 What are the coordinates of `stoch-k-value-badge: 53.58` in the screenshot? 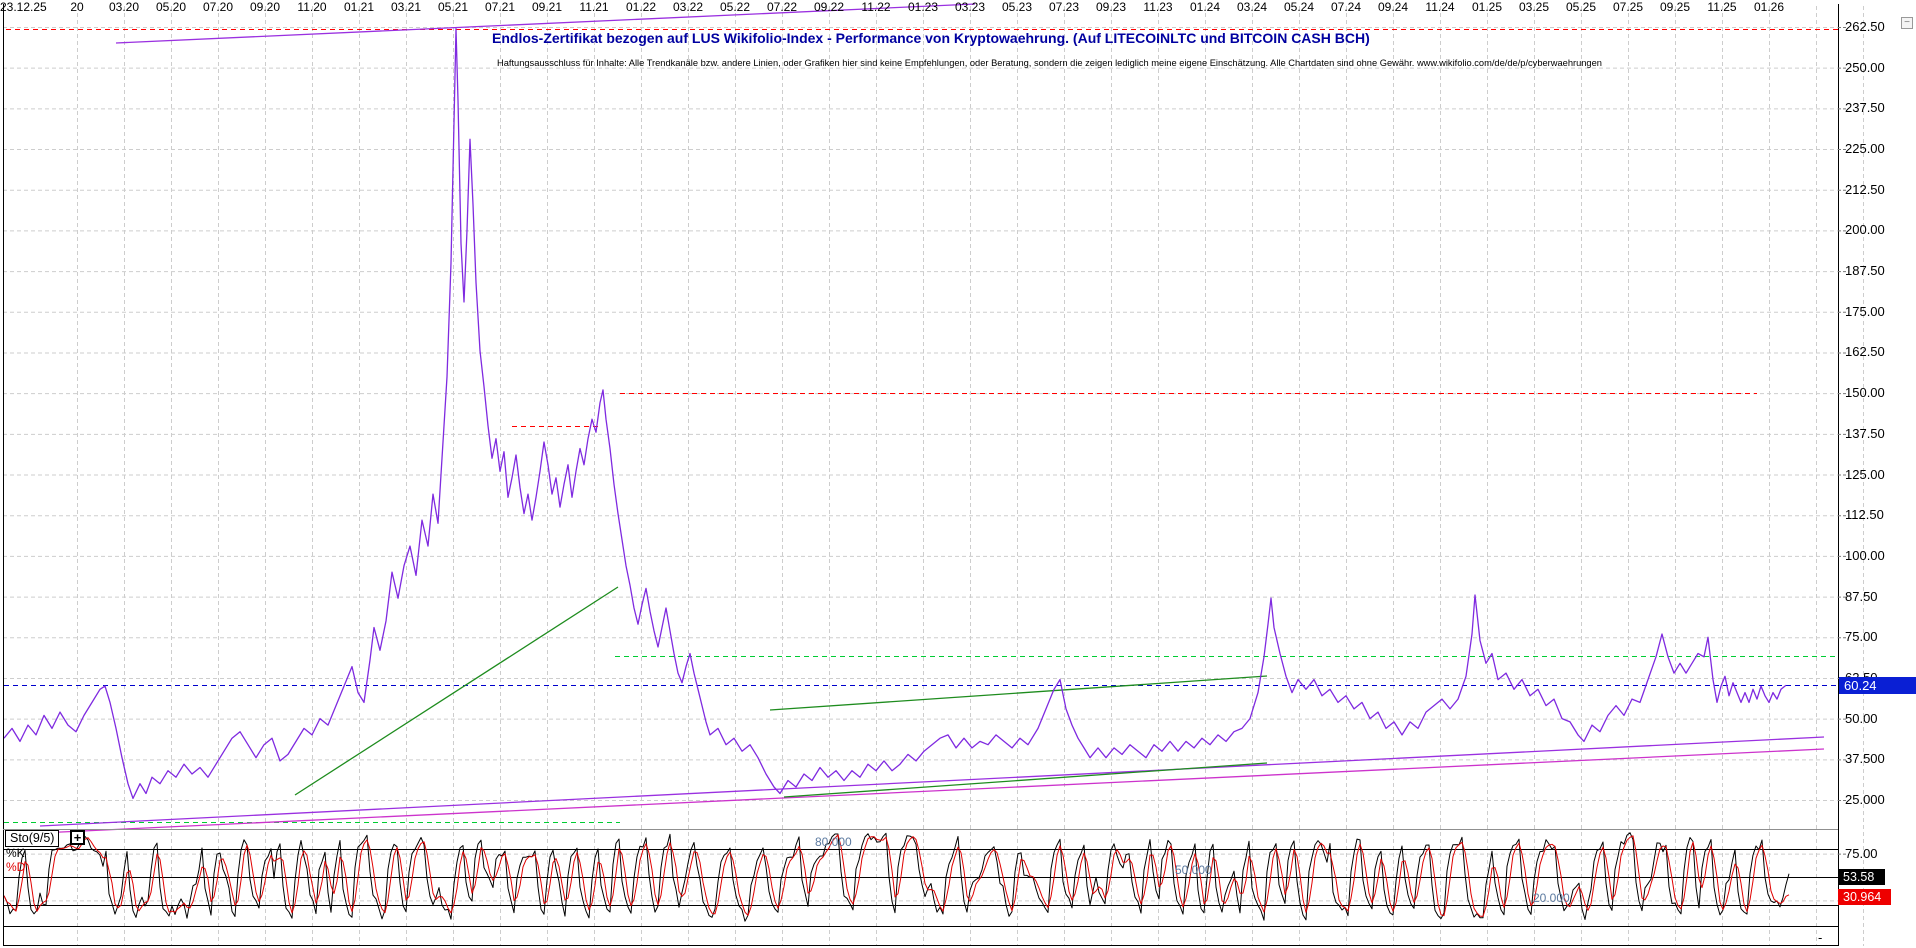 It's located at (1861, 877).